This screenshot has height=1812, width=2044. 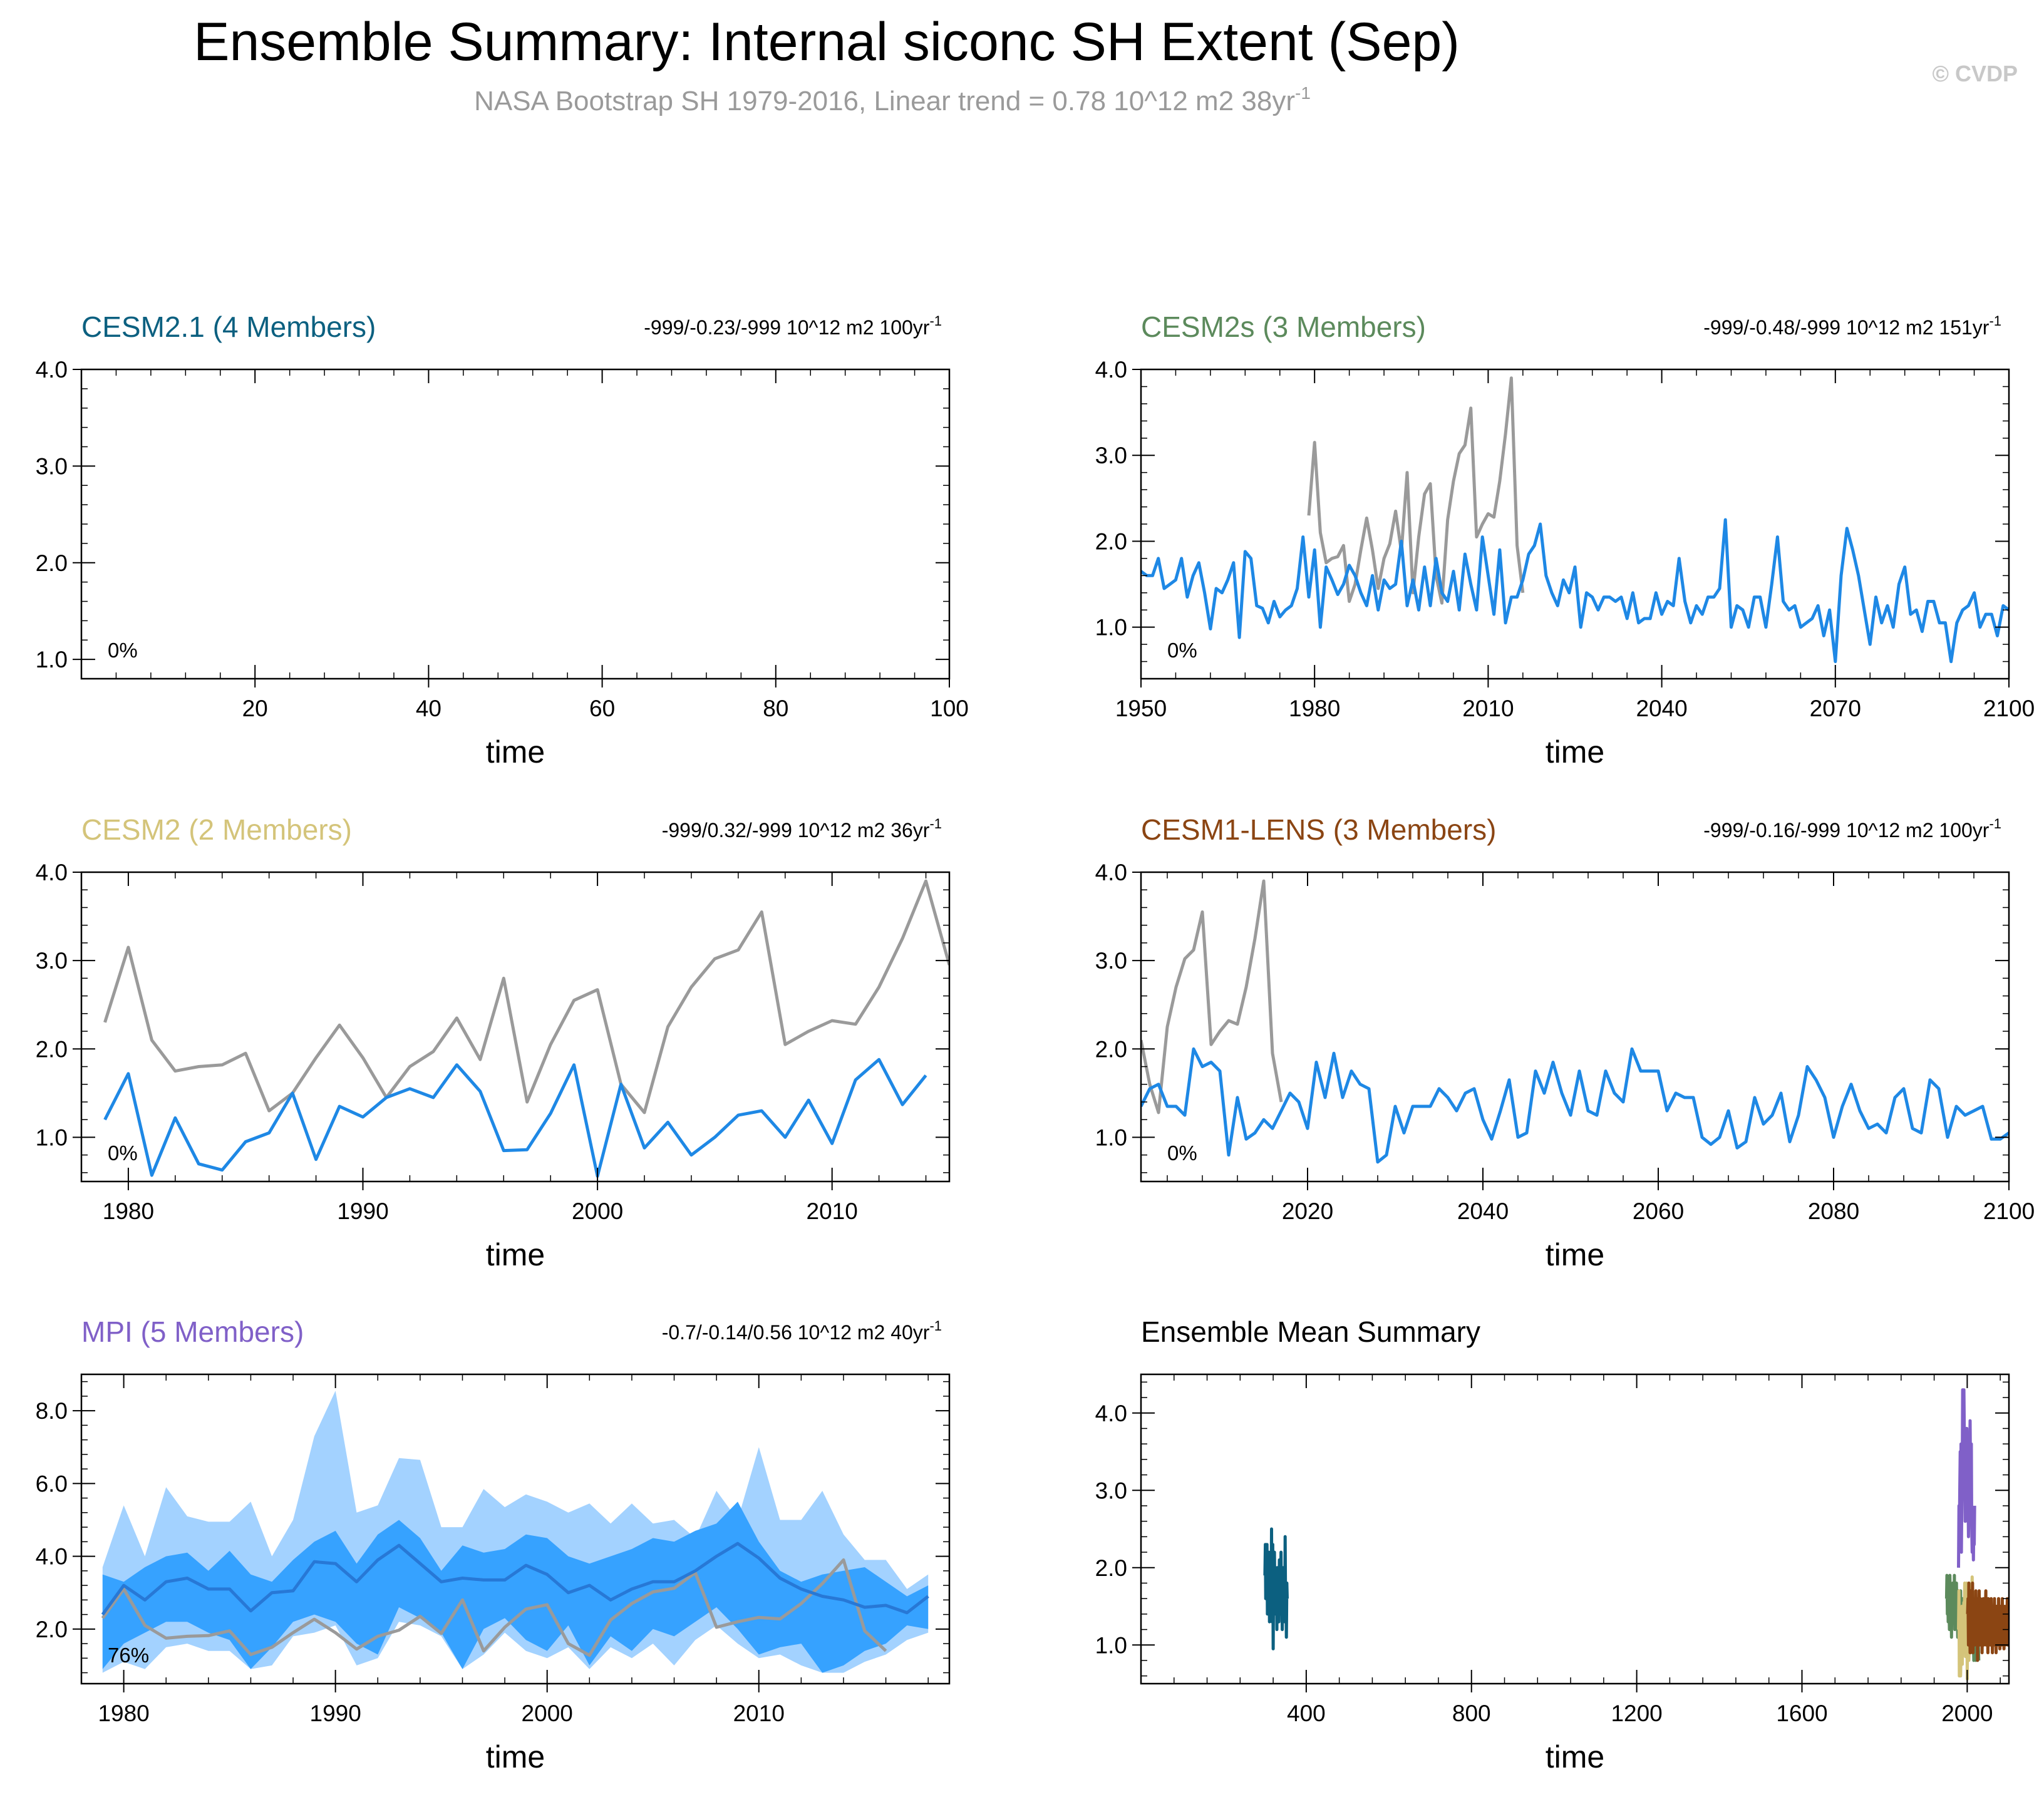 I want to click on cesm21-stats-sup: -1, so click(x=935, y=321).